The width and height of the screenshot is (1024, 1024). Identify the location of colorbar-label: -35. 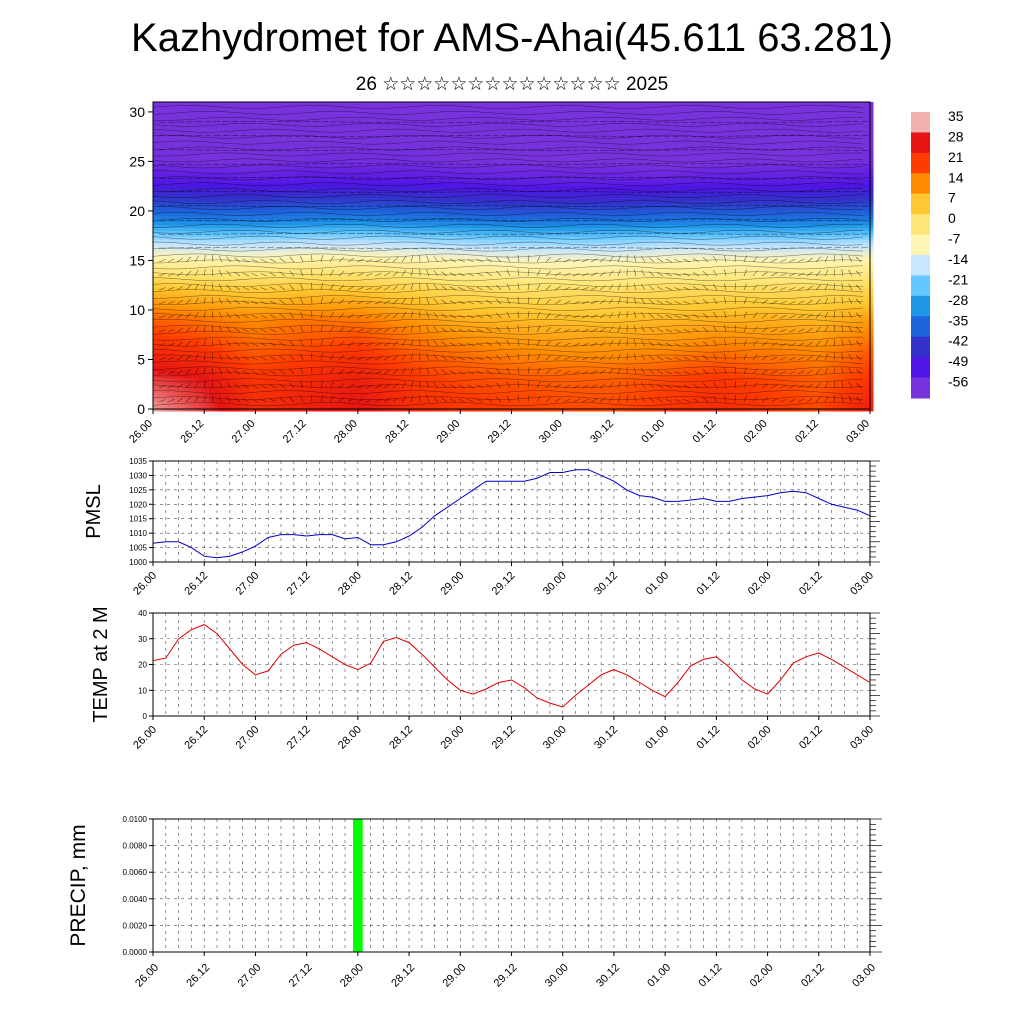
(958, 320).